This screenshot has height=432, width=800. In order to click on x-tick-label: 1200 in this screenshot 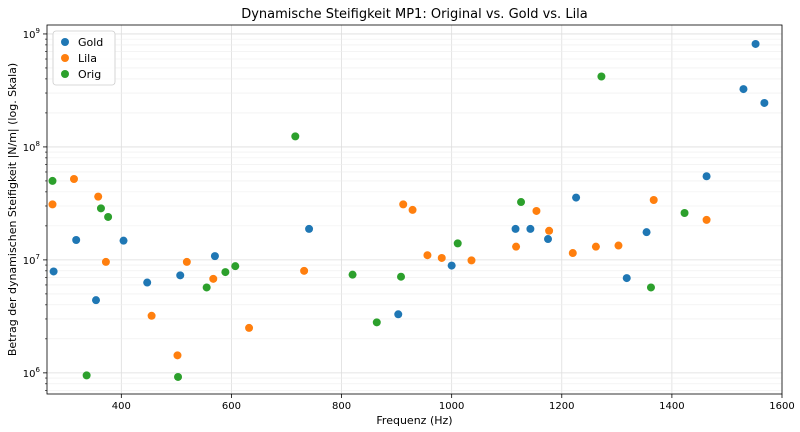, I will do `click(561, 406)`.